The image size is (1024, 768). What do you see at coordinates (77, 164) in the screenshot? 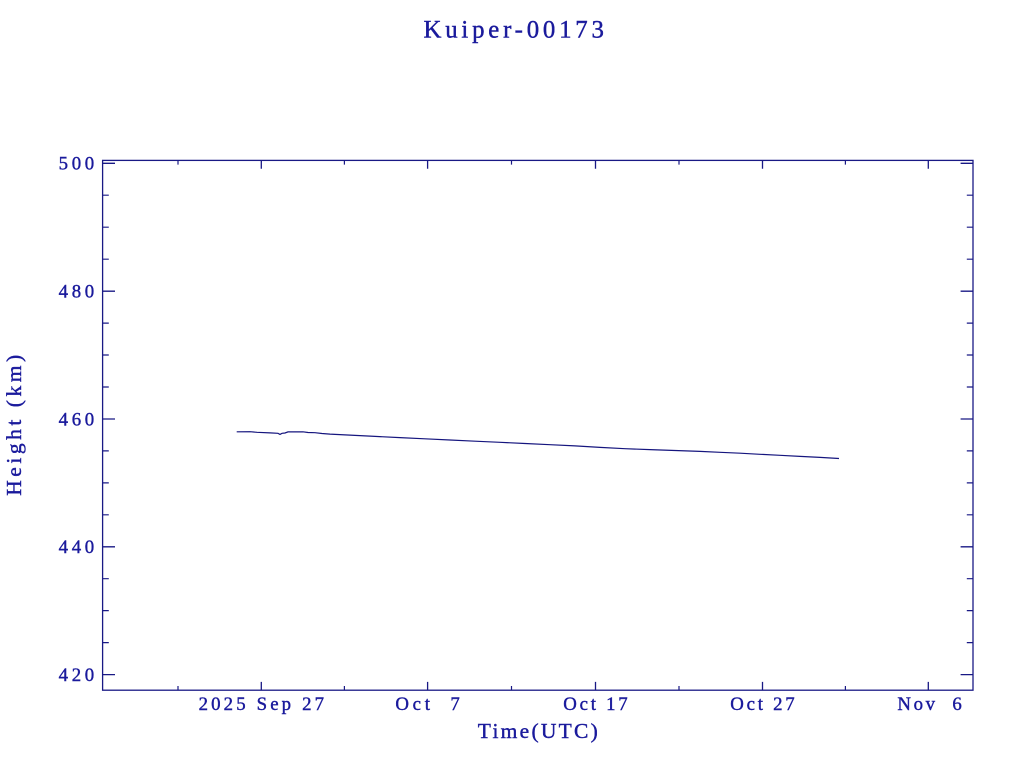
I see `svg-text: 500` at bounding box center [77, 164].